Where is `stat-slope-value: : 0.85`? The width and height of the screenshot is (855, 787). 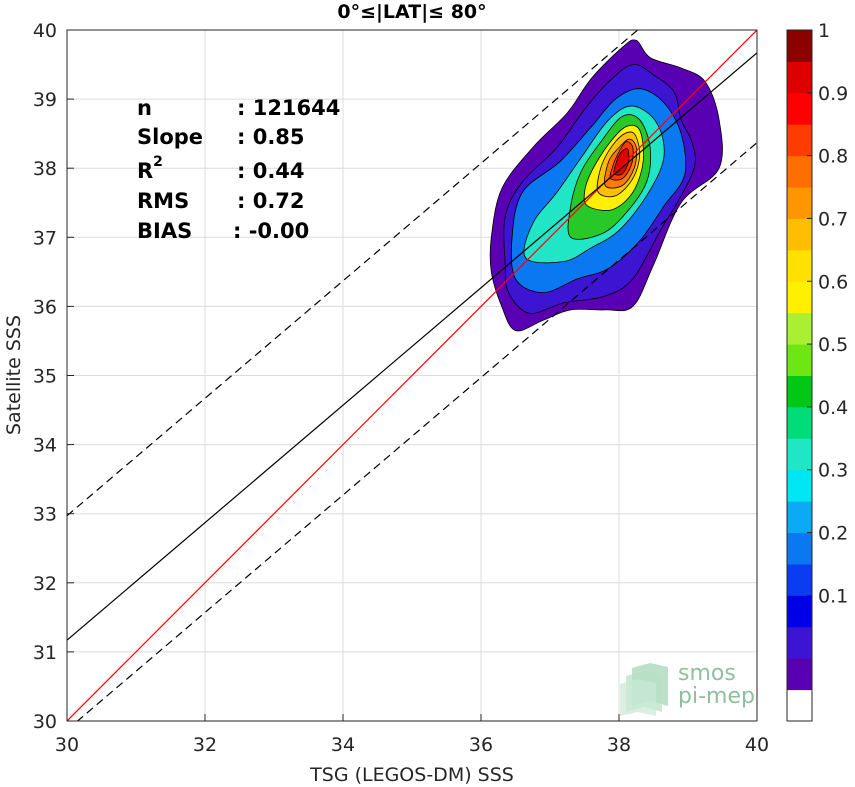 stat-slope-value: : 0.85 is located at coordinates (271, 137).